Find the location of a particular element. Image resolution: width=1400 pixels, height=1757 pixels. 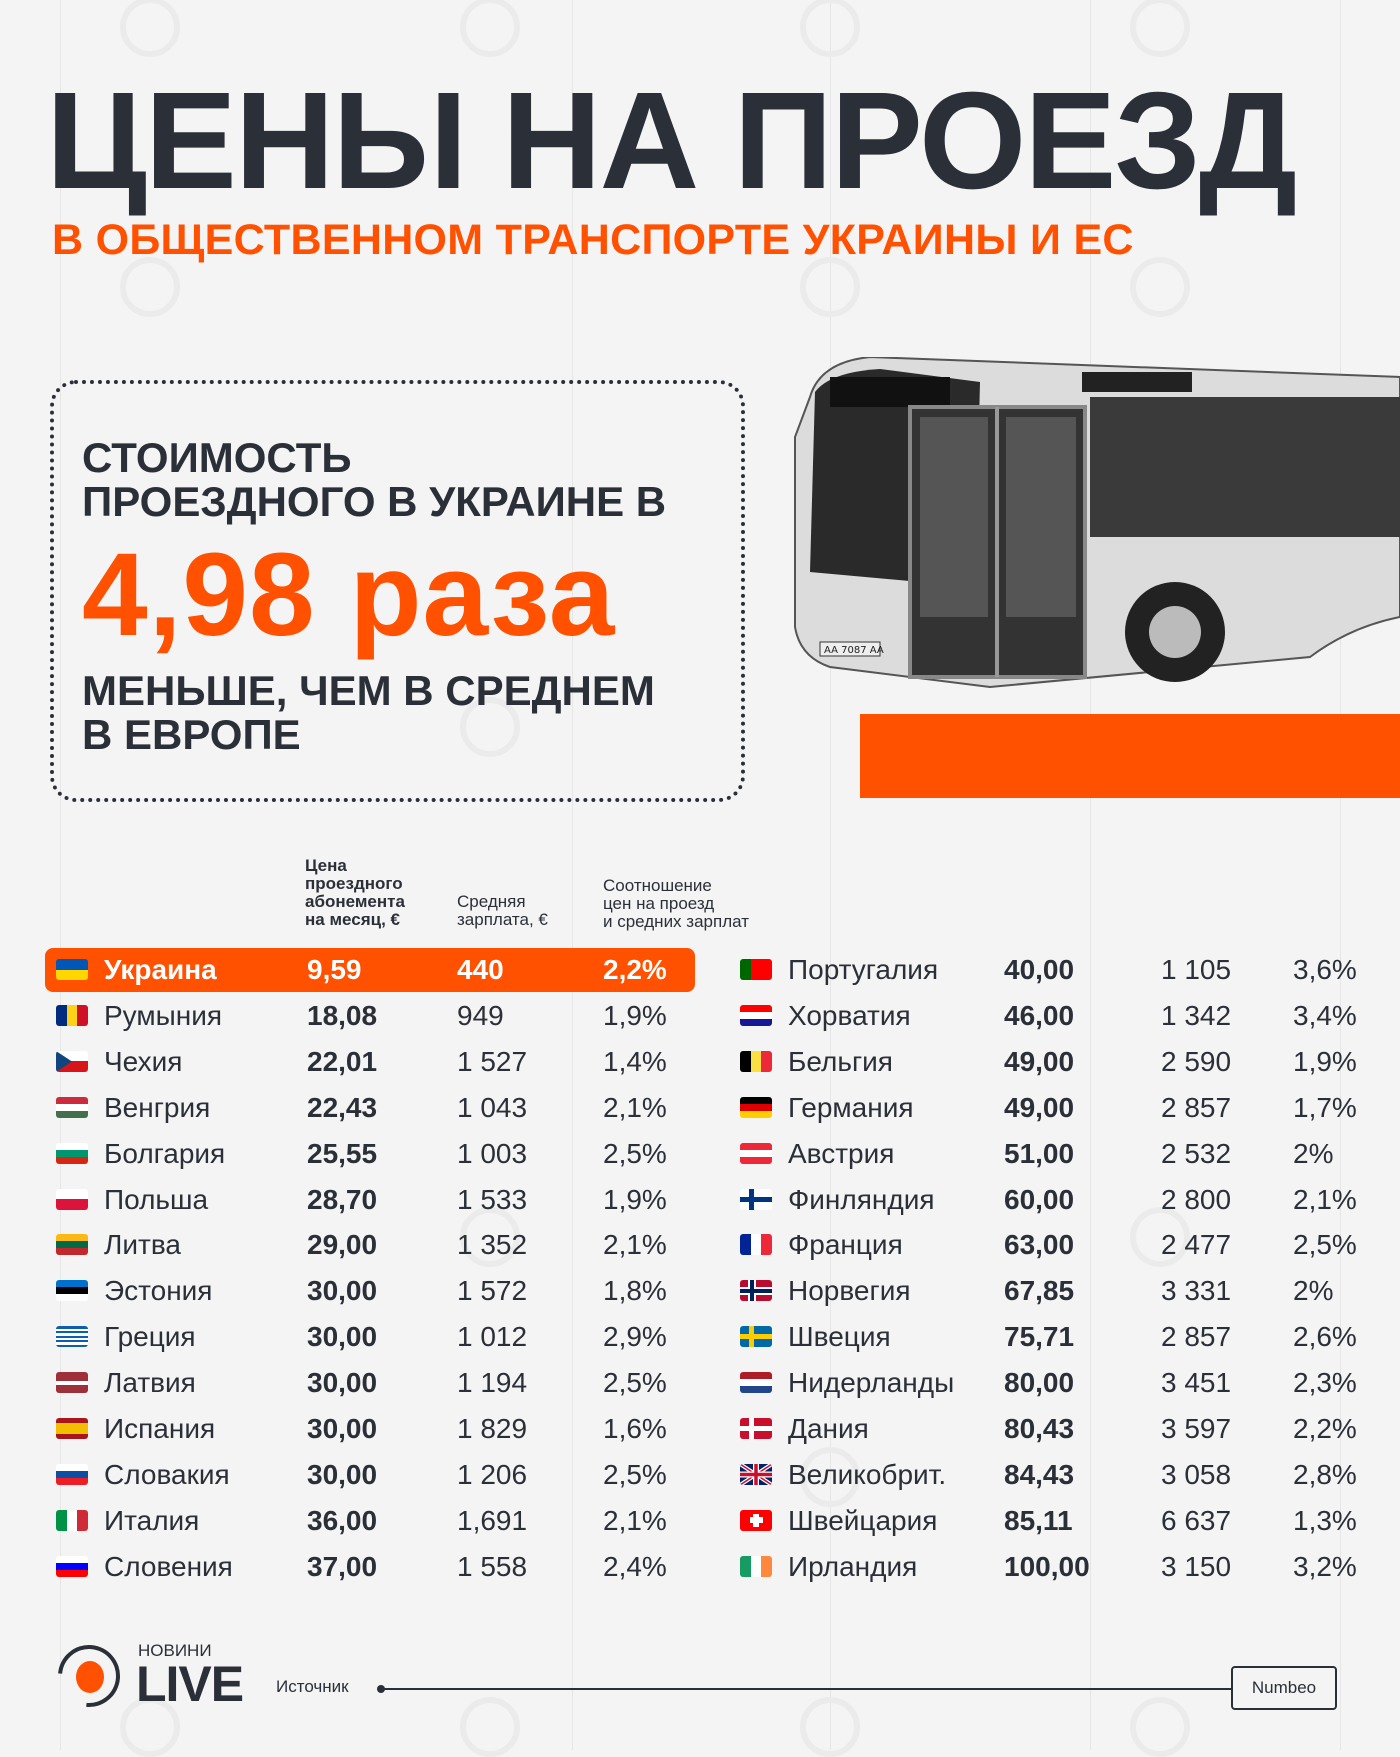

ratio-value: 2,9% is located at coordinates (635, 1337).